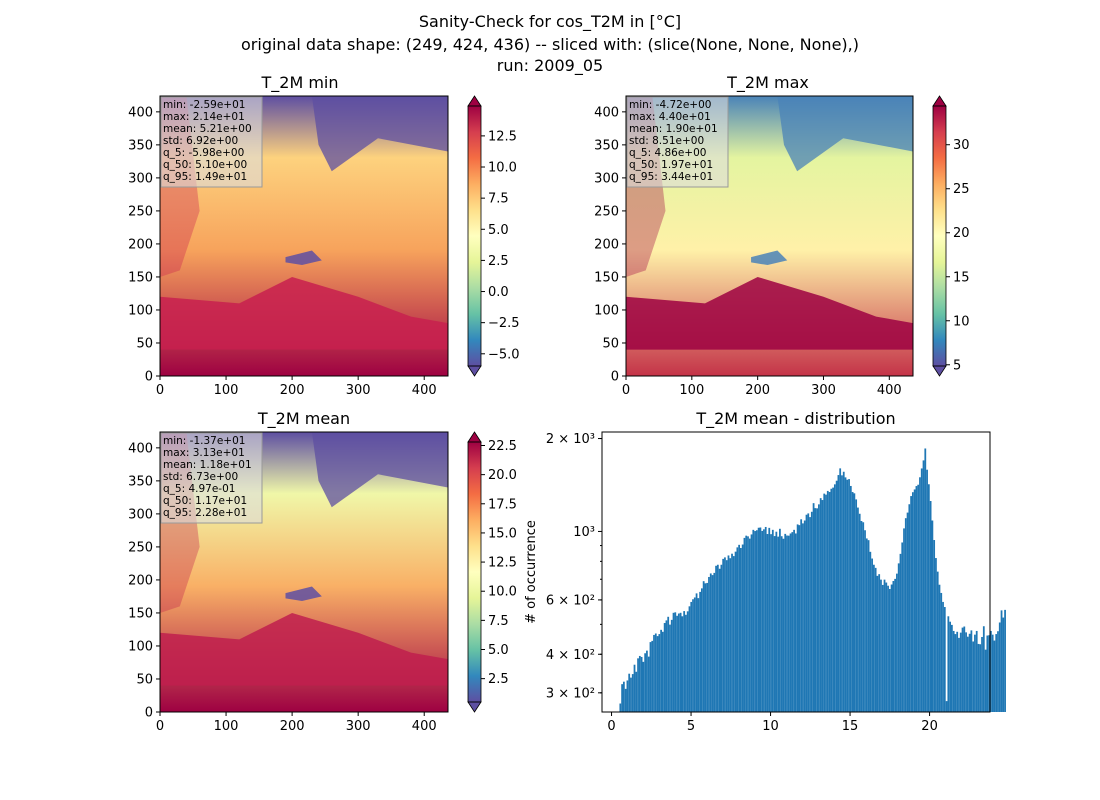 This screenshot has height=800, width=1100. I want to click on colorbar-tick-label: 5.0, so click(498, 650).